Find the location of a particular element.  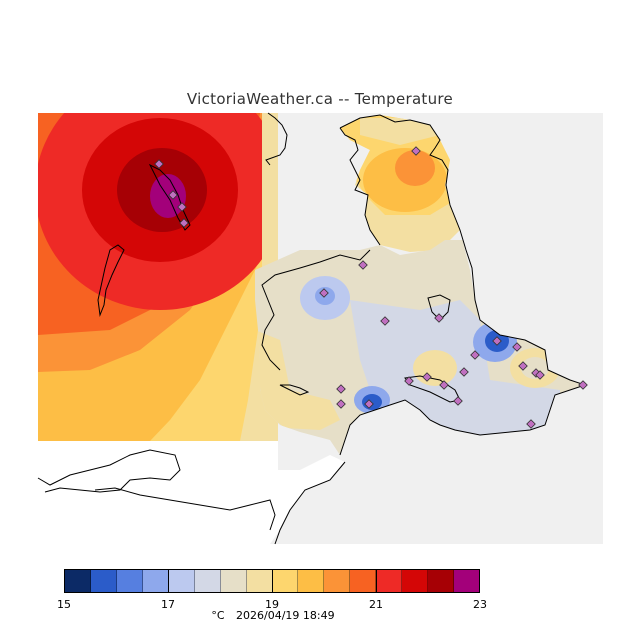

map-title: VictoriaWeather.ca -- Temperature is located at coordinates (320, 99).